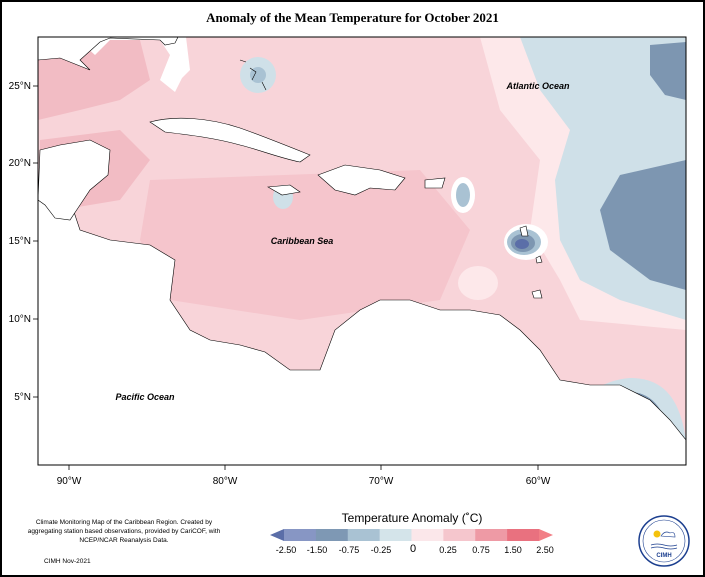  What do you see at coordinates (657, 534) in the screenshot?
I see `sun-icon` at bounding box center [657, 534].